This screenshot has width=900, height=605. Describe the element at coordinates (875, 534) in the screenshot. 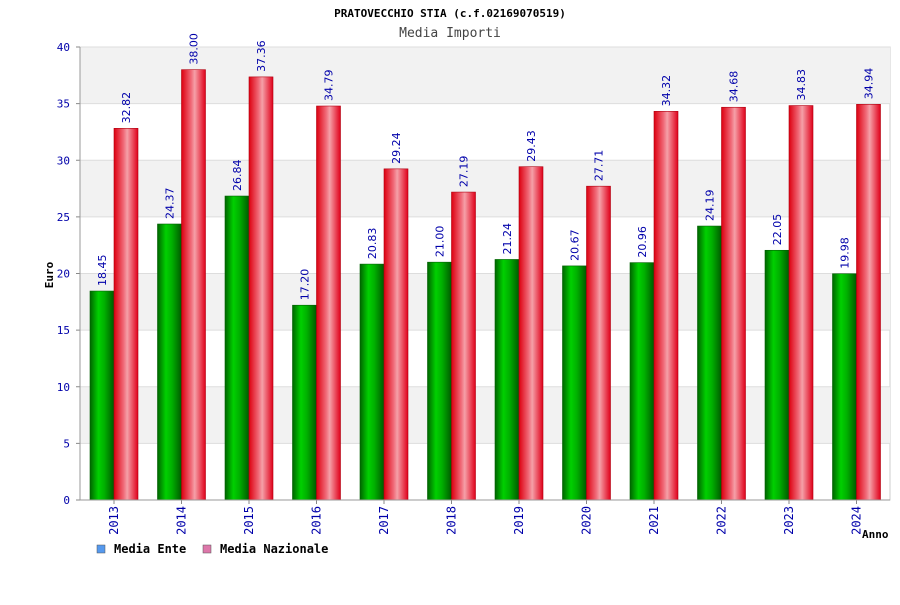

I see `x-axis-label: Anno` at that location.